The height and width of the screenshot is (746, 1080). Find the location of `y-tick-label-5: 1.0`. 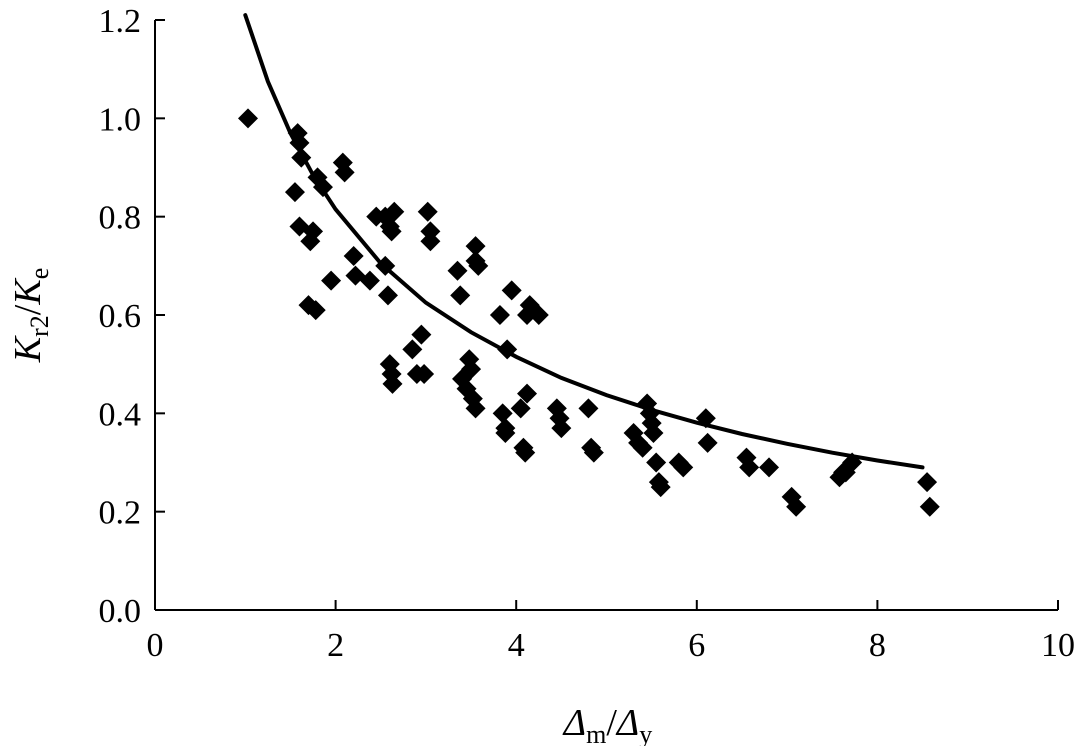

y-tick-label-5: 1.0 is located at coordinates (120, 119).